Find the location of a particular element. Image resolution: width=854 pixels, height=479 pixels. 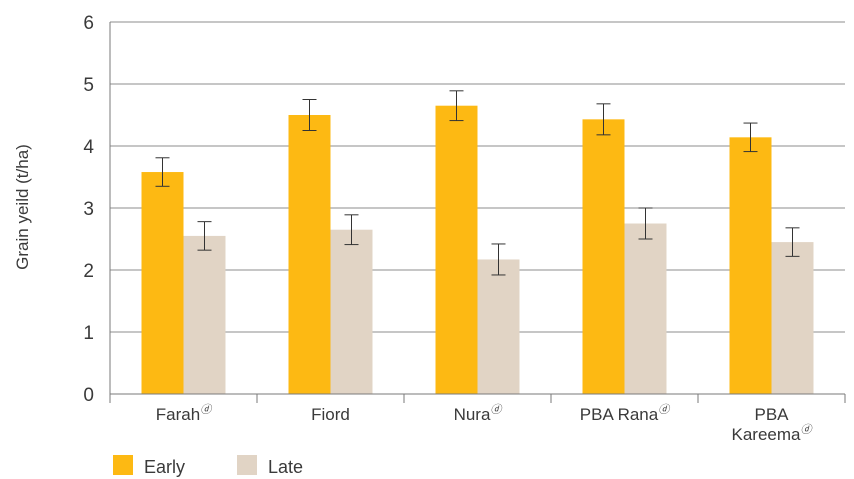

y-tick-label-2: 2 is located at coordinates (88, 271).